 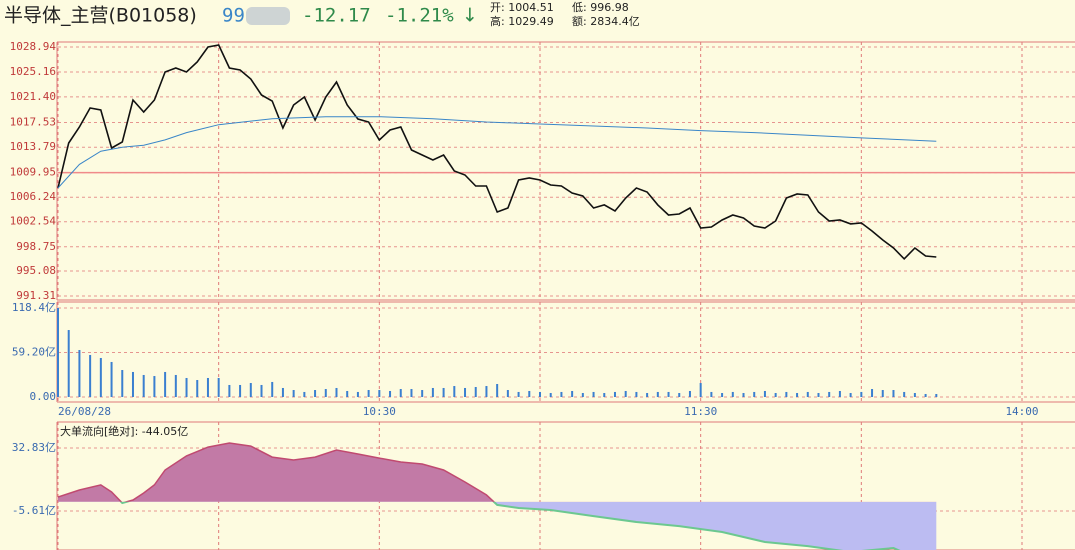 I want to click on amount: 额: 2834.4亿, so click(x=606, y=21).